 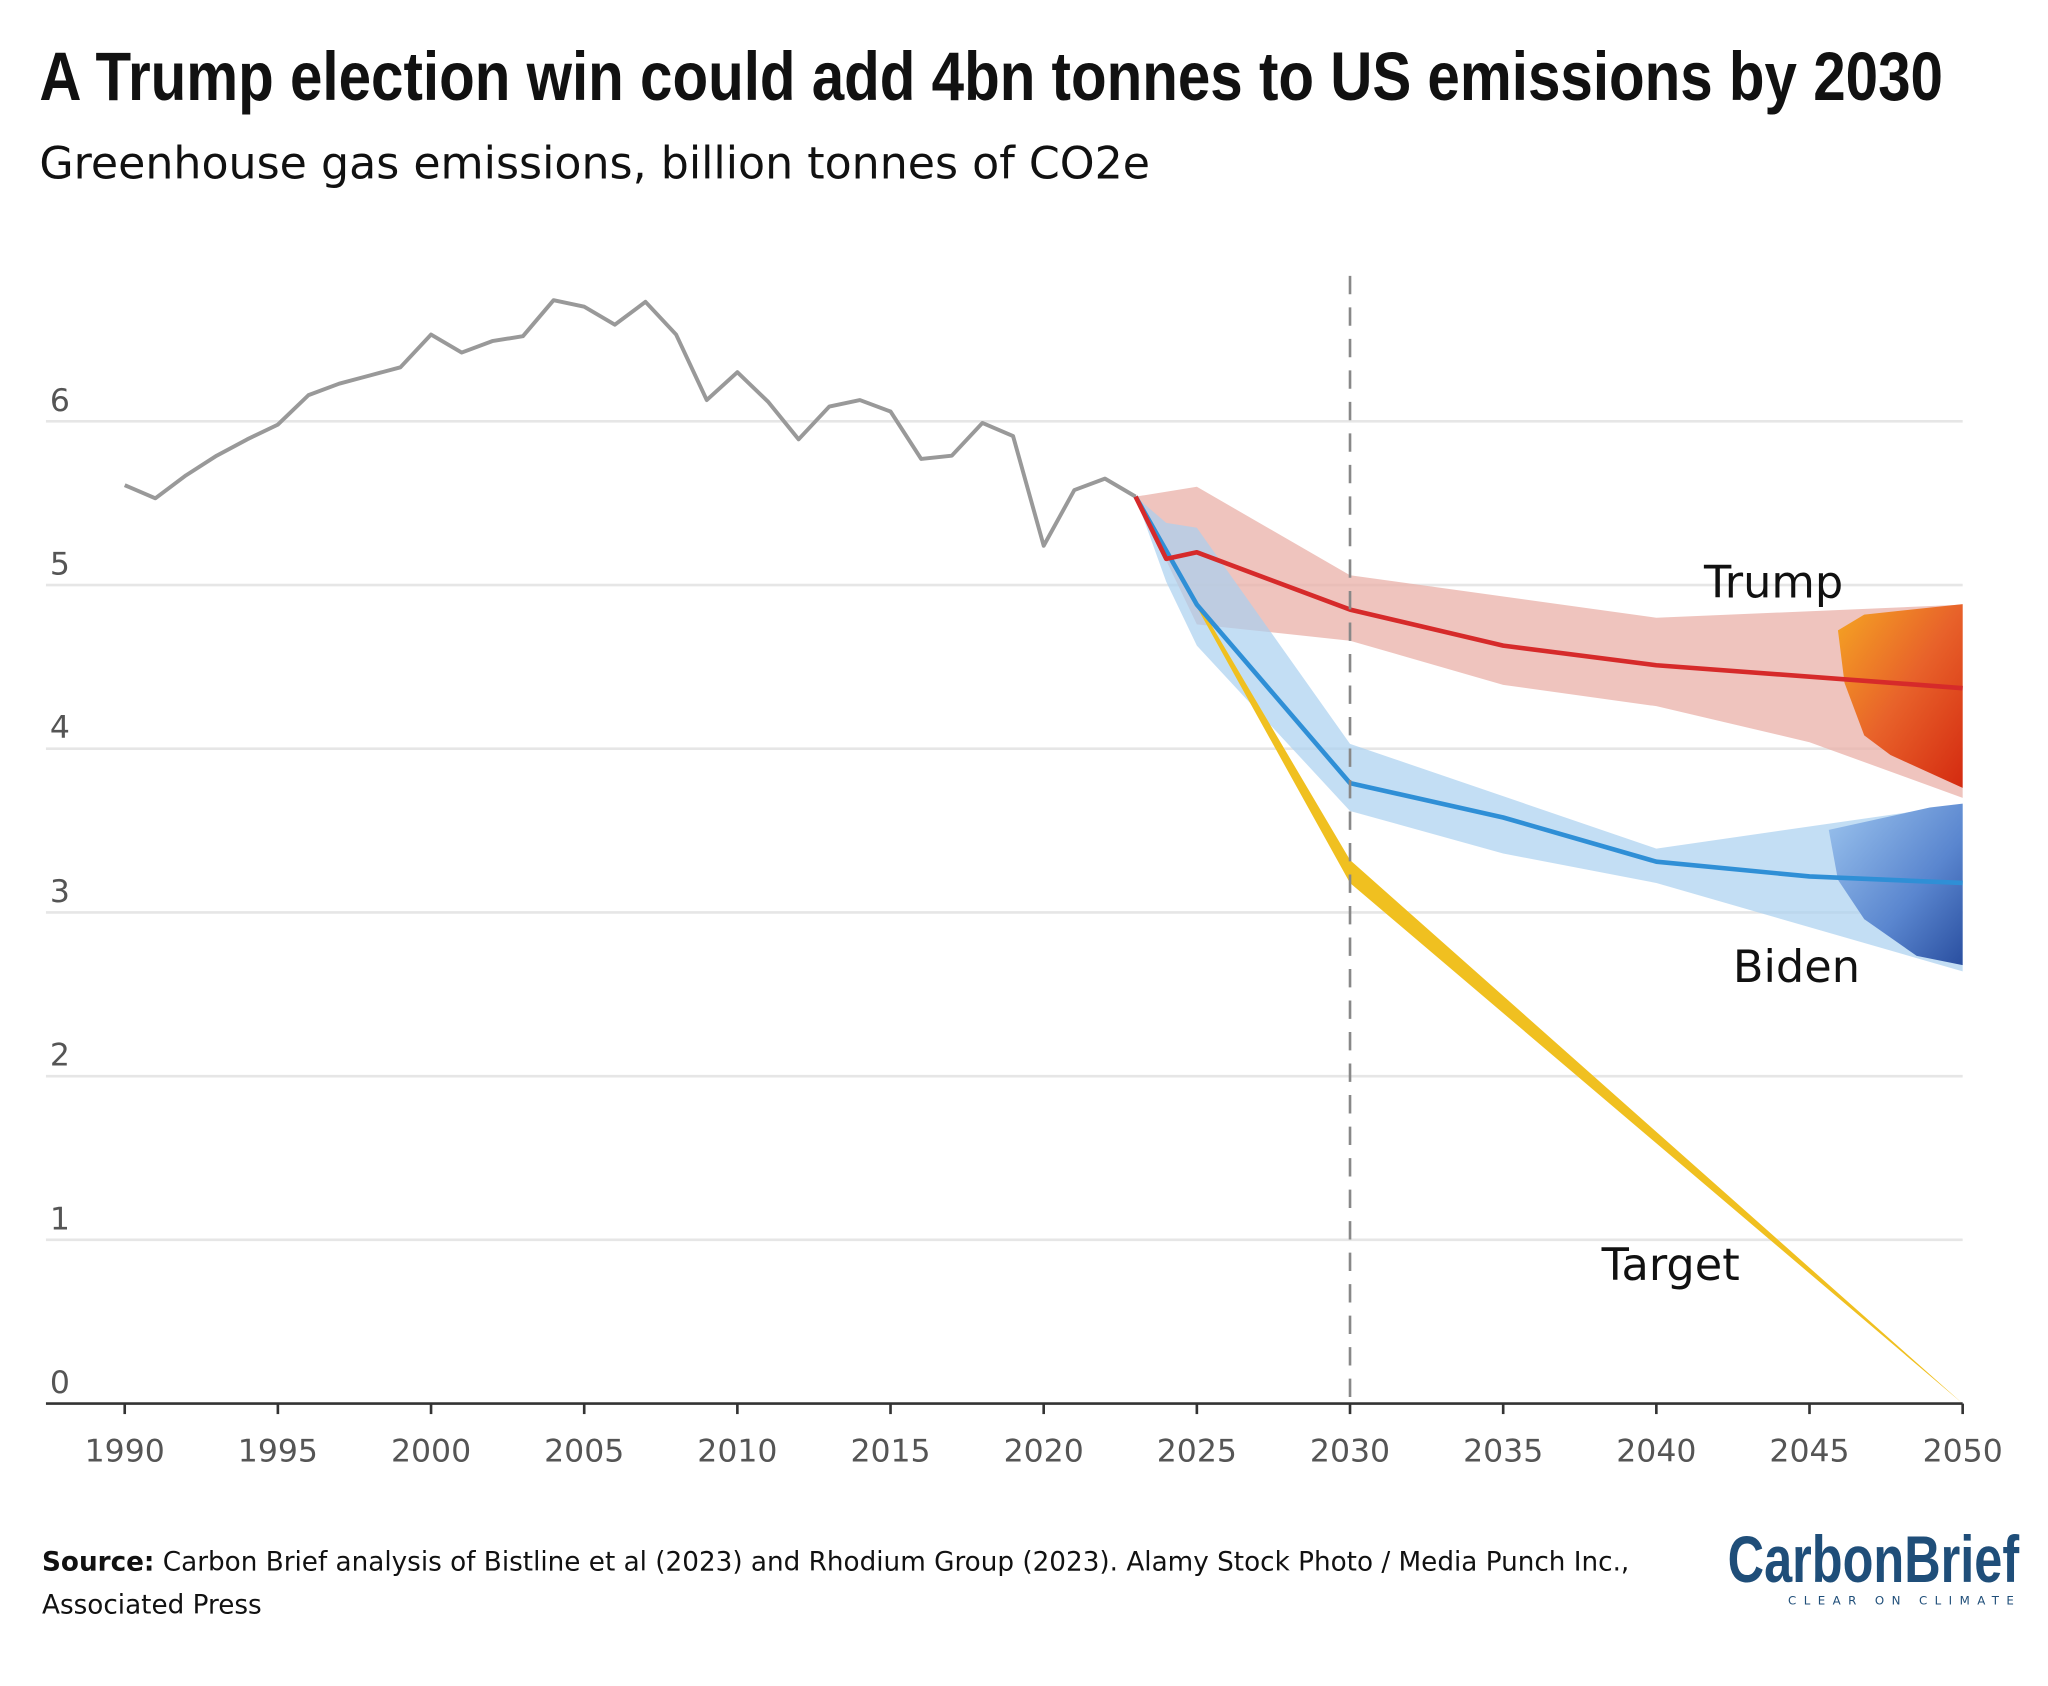 I want to click on biden-range-band, so click(x=1549, y=734).